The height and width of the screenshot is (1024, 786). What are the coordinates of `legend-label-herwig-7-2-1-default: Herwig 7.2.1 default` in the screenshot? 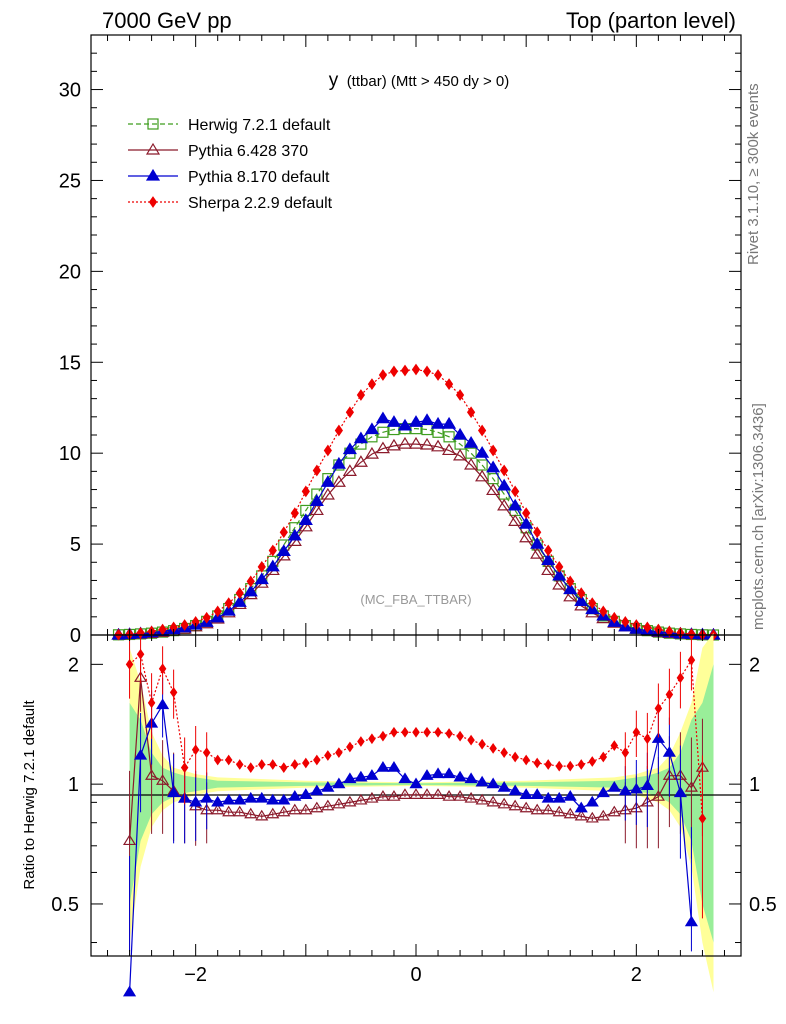 It's located at (259, 125).